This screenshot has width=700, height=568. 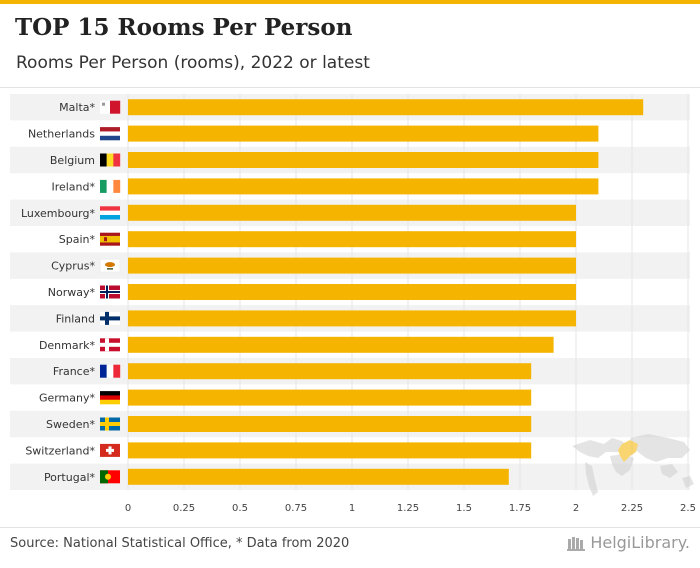 What do you see at coordinates (72, 160) in the screenshot?
I see `category-label: Belgium` at bounding box center [72, 160].